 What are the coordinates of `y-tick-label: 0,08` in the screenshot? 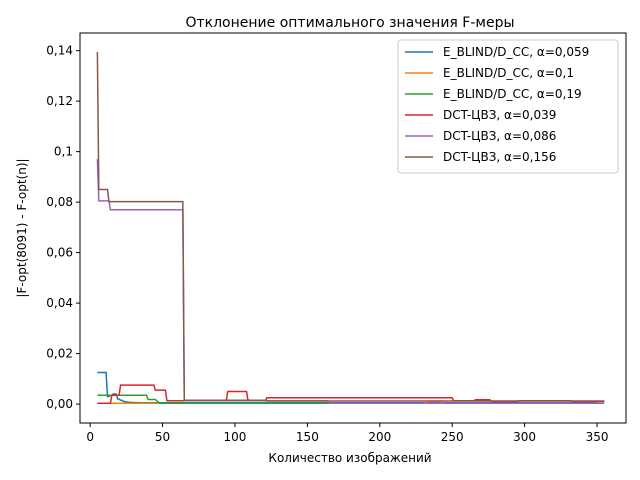 It's located at (59, 202).